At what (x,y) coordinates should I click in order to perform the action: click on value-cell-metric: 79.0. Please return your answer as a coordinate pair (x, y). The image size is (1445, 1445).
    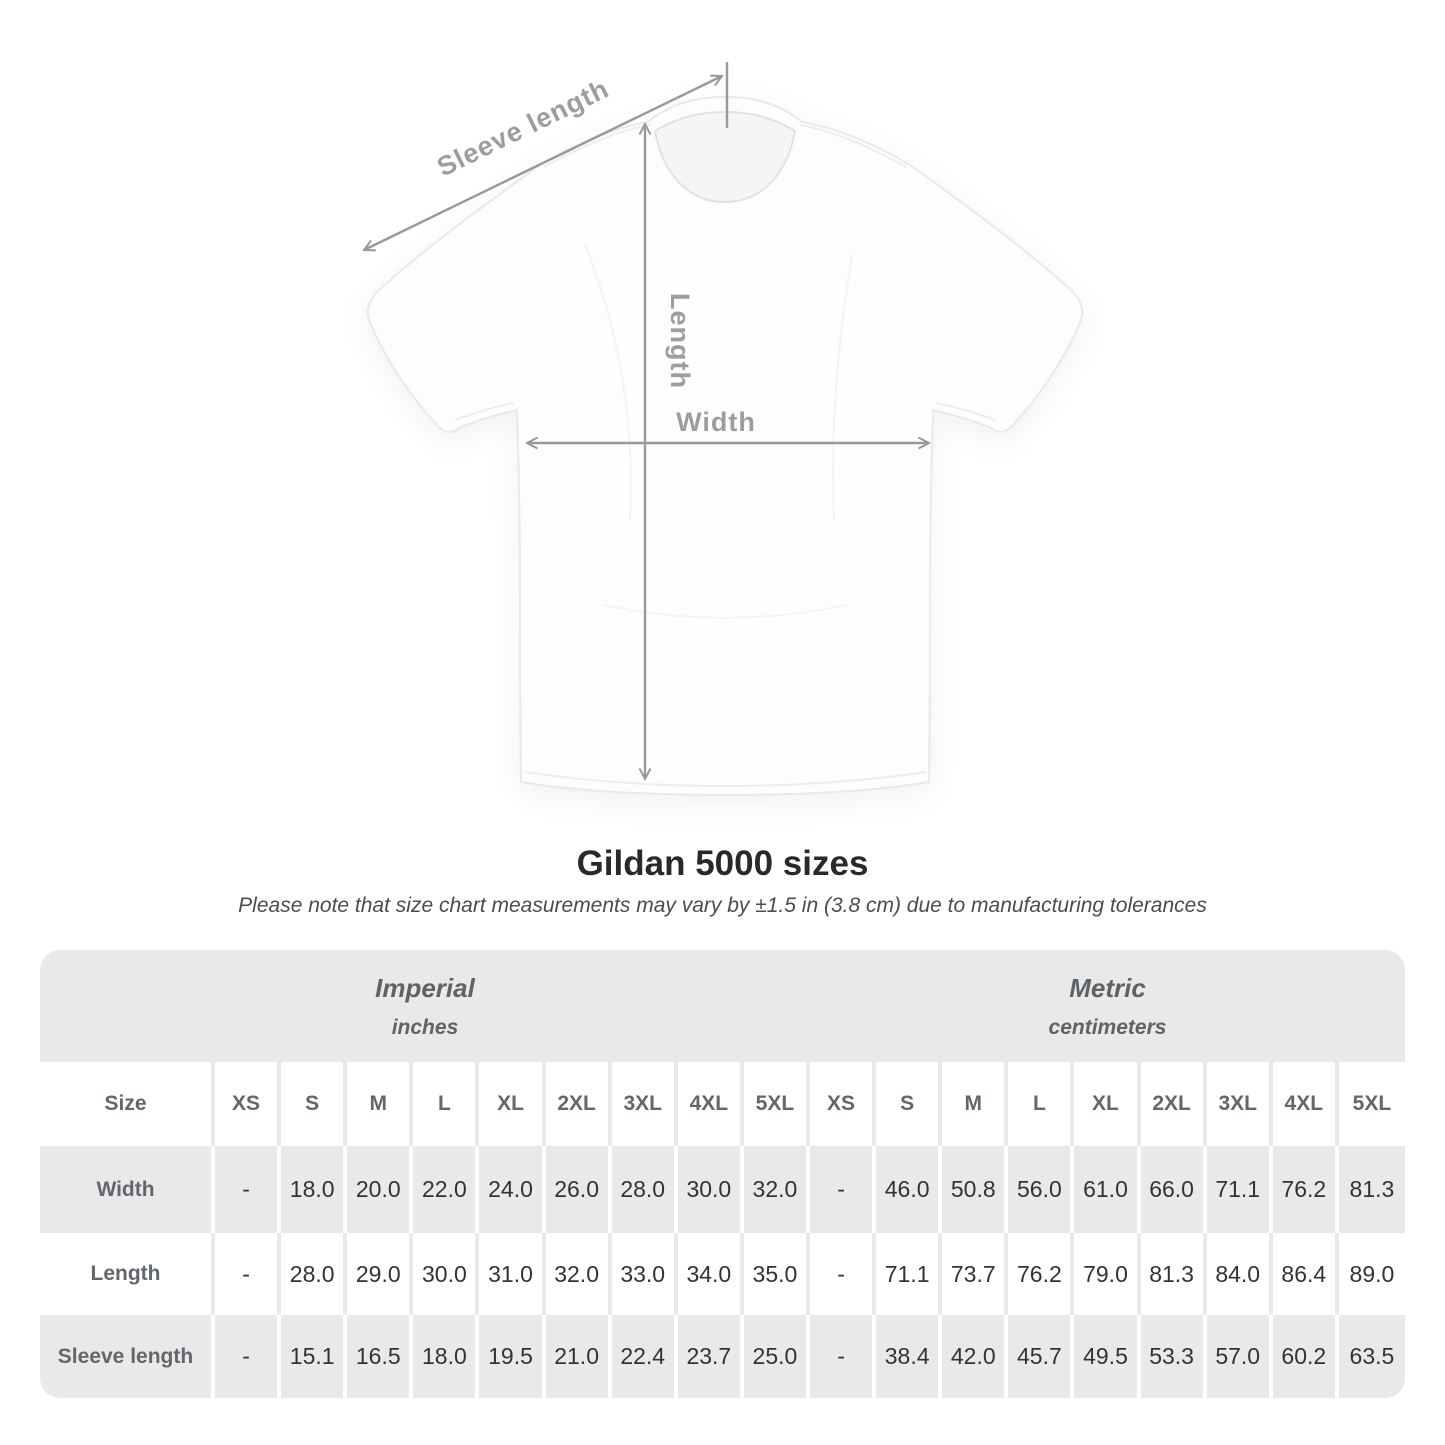
    Looking at the image, I should click on (1107, 1274).